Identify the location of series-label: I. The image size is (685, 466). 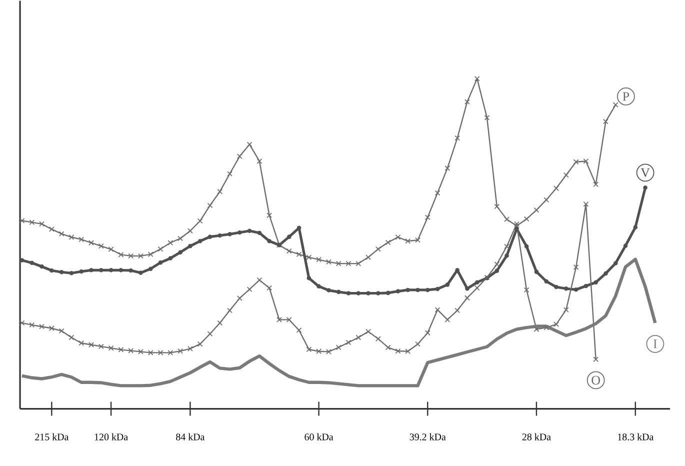
(655, 344).